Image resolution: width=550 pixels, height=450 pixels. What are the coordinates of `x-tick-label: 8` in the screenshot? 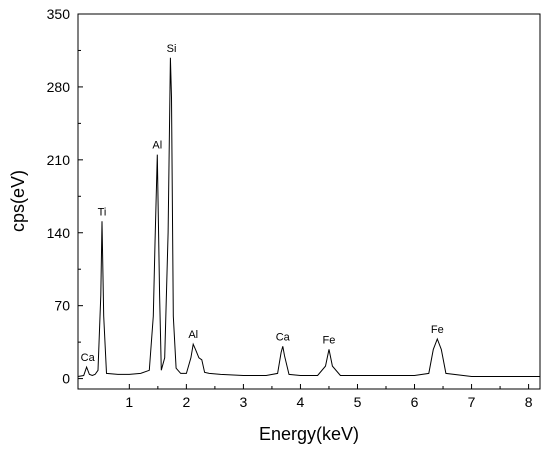 It's located at (529, 402).